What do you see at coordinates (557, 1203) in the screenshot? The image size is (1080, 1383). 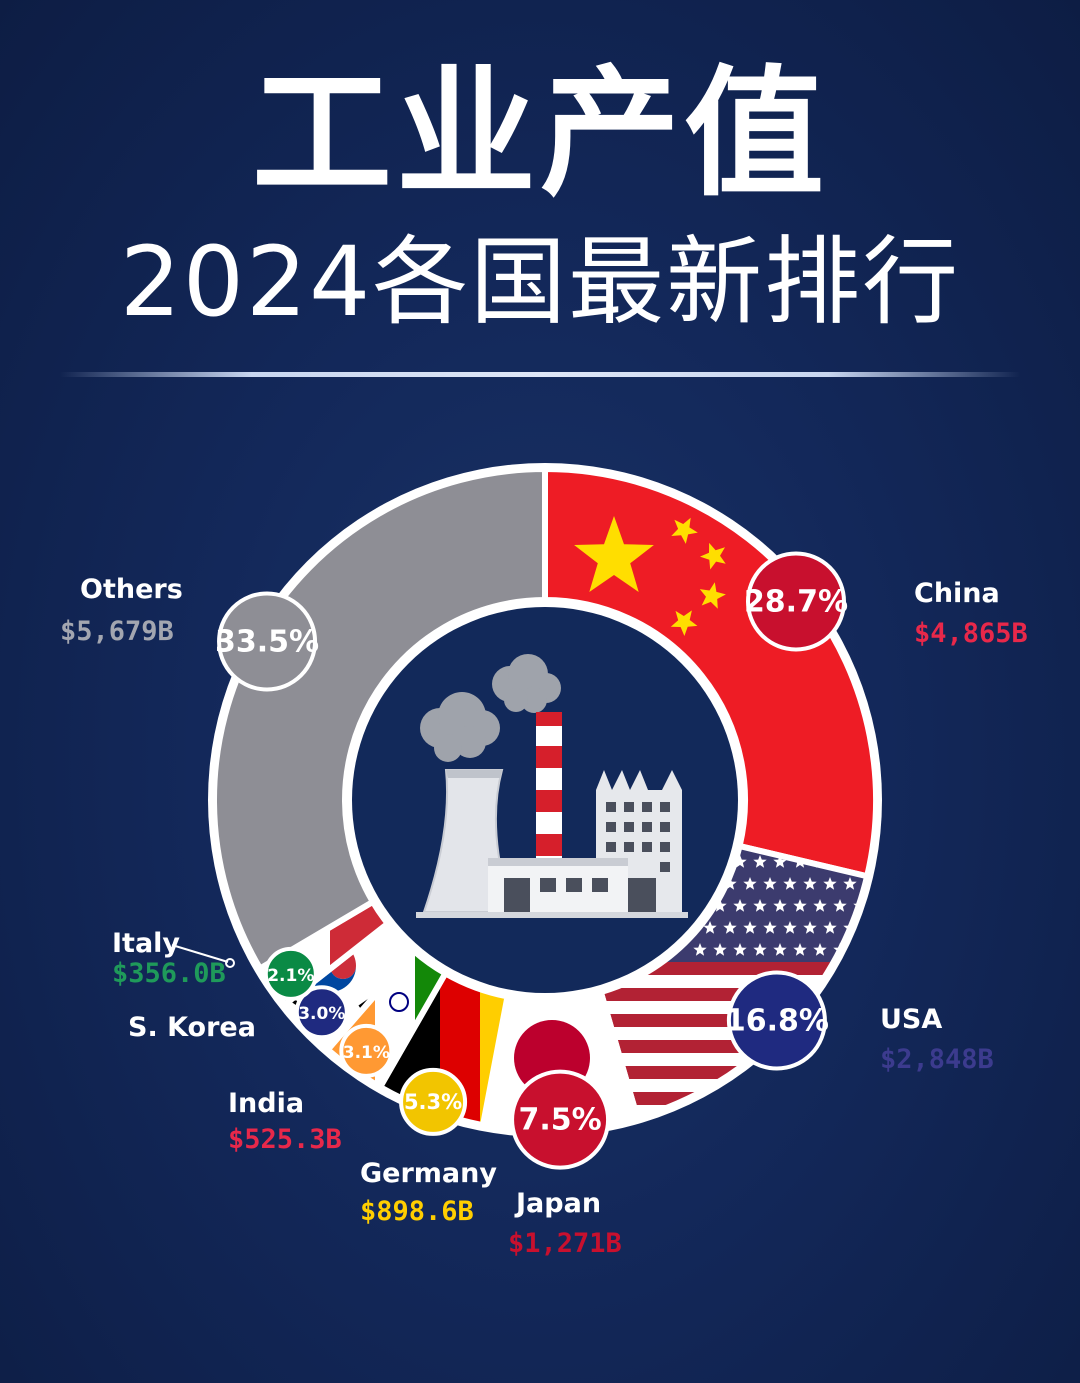 I see `japan-name-label: Japan` at bounding box center [557, 1203].